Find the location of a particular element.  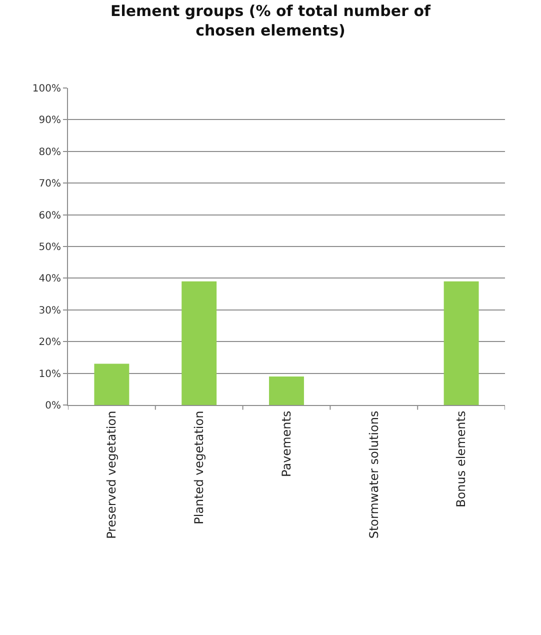

y-tick-label: 60% is located at coordinates (49, 216).